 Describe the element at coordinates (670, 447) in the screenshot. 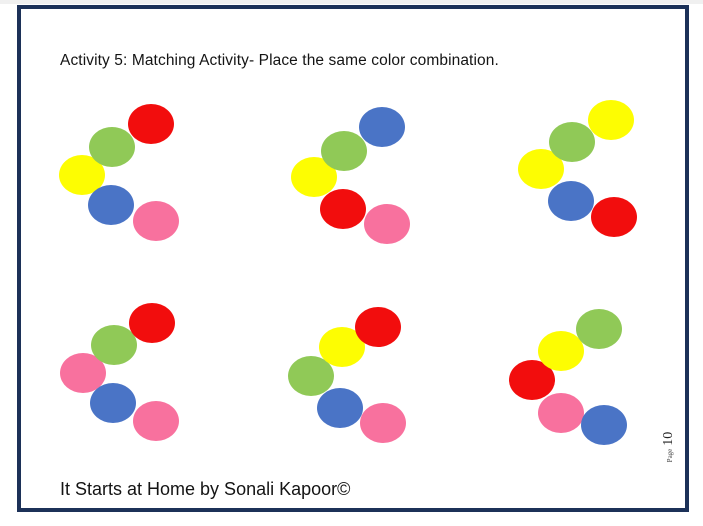

I see `page-number: Page 10` at that location.